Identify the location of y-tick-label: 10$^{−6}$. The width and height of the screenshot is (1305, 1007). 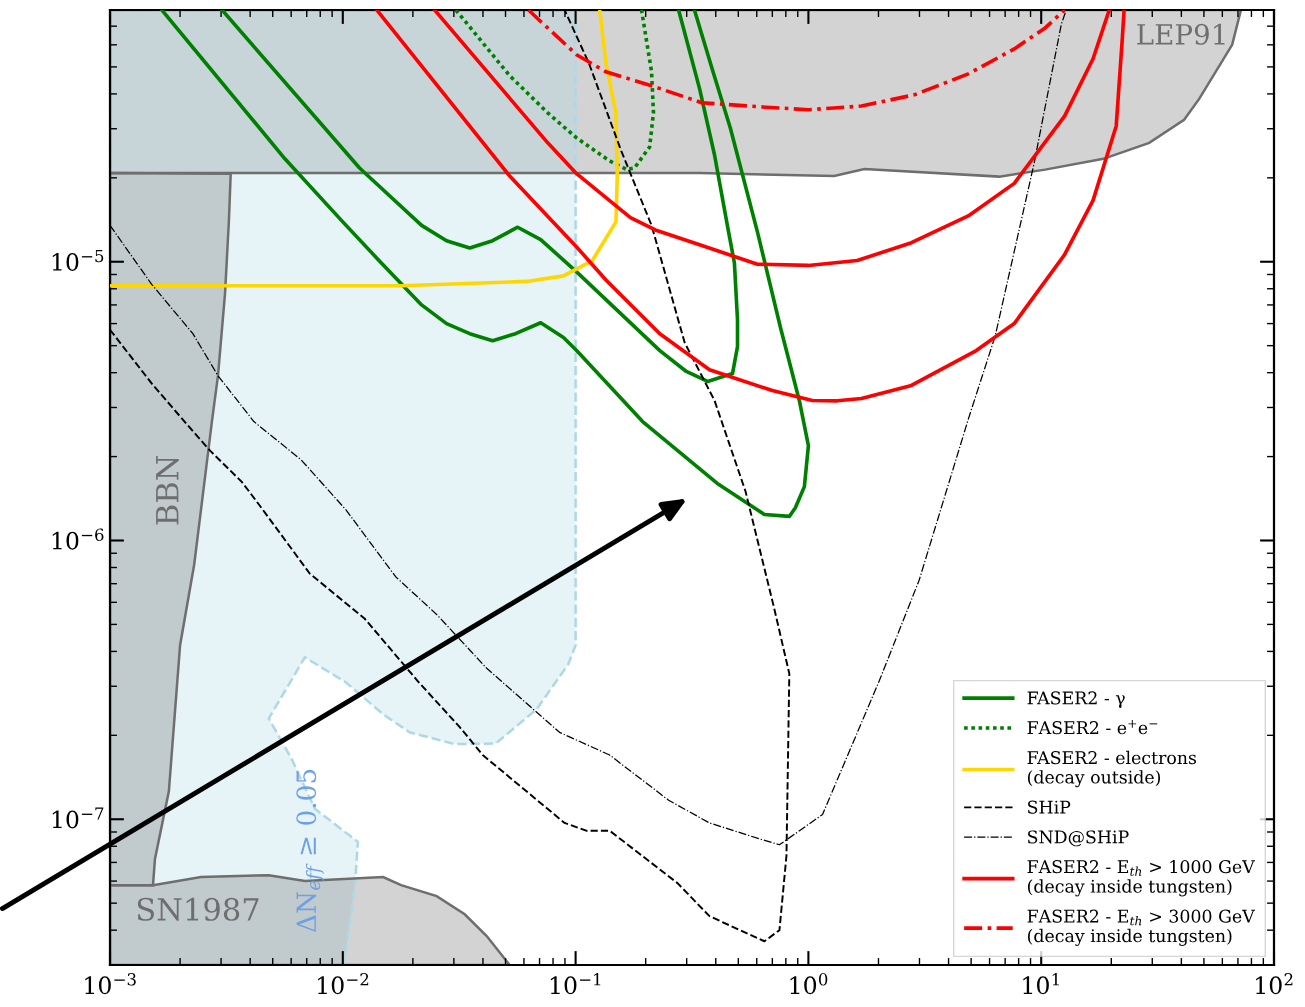
(78, 539).